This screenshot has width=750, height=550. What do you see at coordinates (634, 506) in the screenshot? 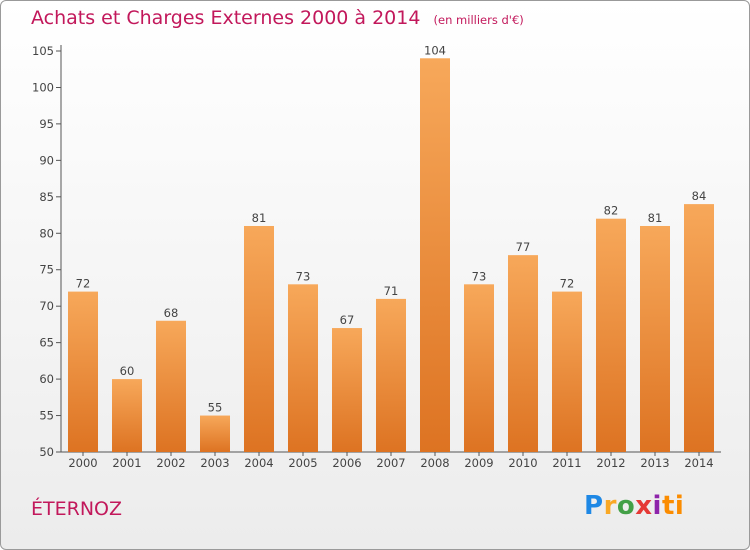
I see `proxiti-logo: Proxiti` at bounding box center [634, 506].